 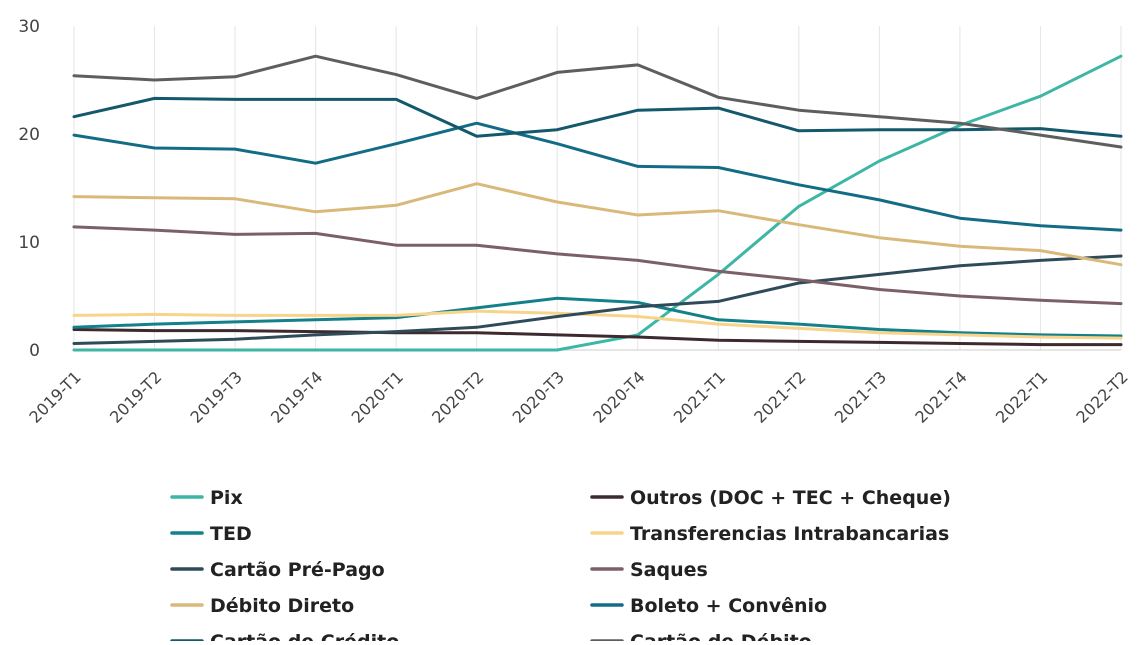 I want to click on legend-label: Cartão de Débito, so click(x=721, y=636).